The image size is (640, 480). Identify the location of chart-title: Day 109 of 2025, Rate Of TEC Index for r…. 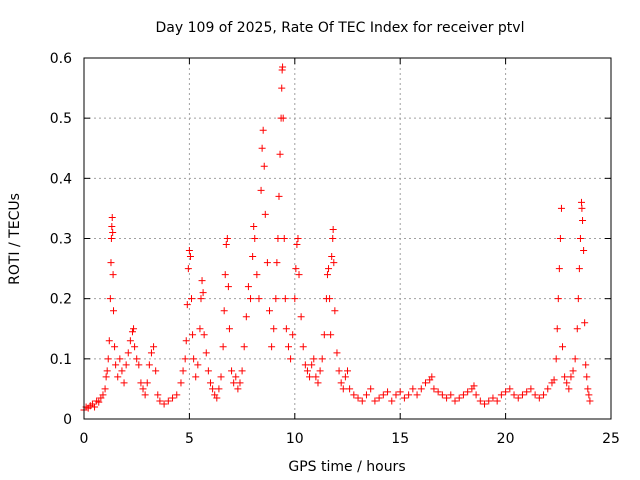
(340, 28).